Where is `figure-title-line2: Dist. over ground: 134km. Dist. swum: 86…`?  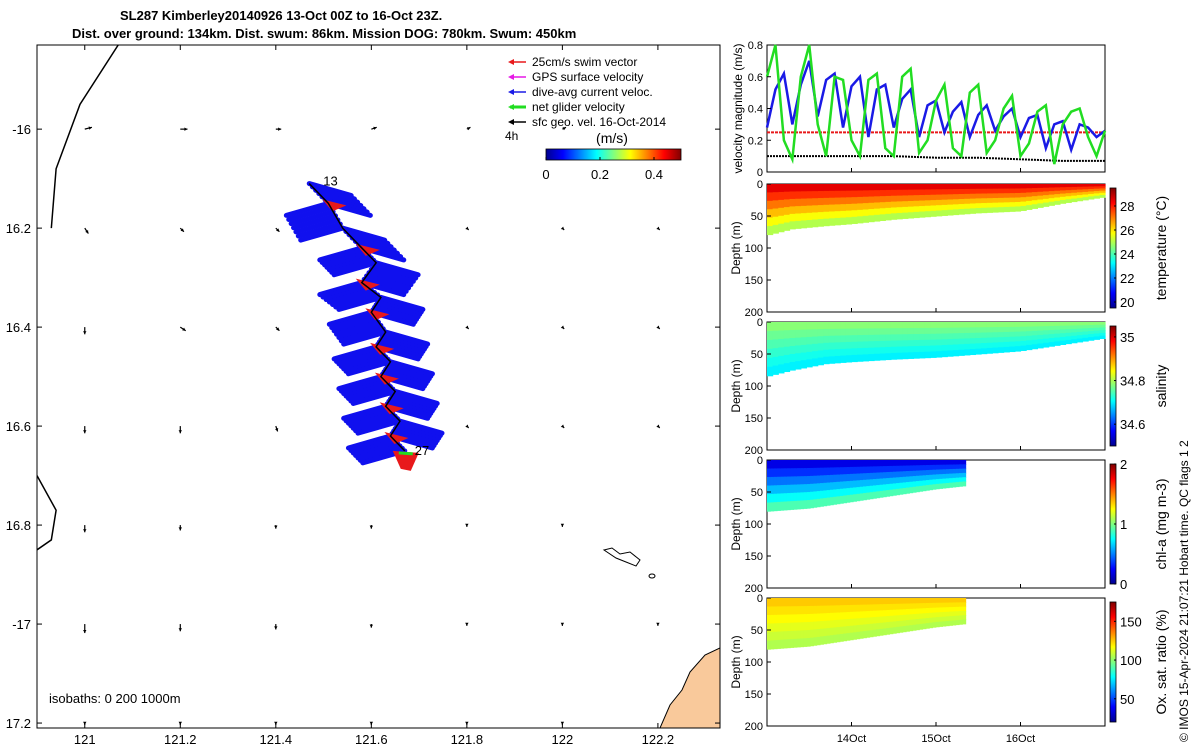
figure-title-line2: Dist. over ground: 134km. Dist. swum: 86… is located at coordinates (324, 33).